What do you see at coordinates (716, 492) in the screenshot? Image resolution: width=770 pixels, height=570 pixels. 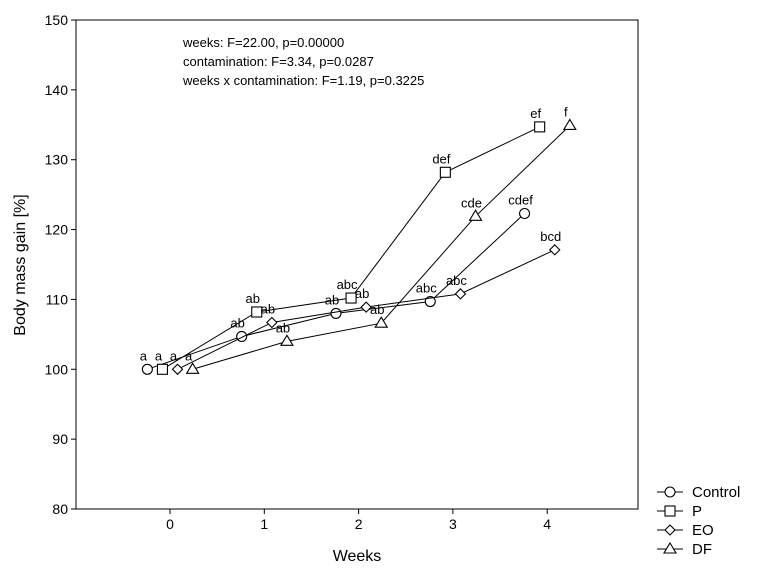 I see `legend-label: Control` at bounding box center [716, 492].